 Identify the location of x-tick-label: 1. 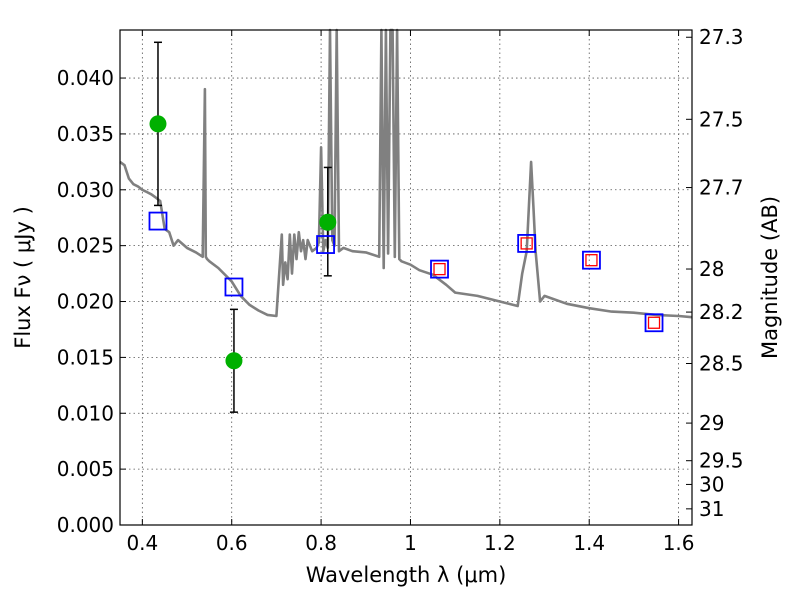
(410, 543).